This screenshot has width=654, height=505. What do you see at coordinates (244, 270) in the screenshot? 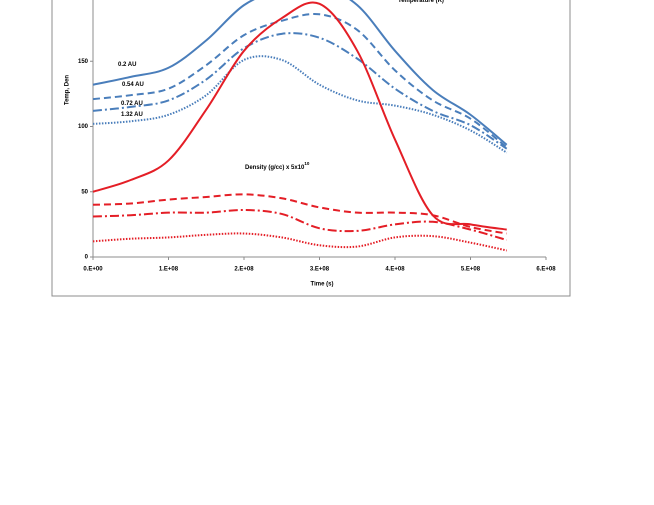
I see `x-tick-label: 2.E+08` at bounding box center [244, 270].